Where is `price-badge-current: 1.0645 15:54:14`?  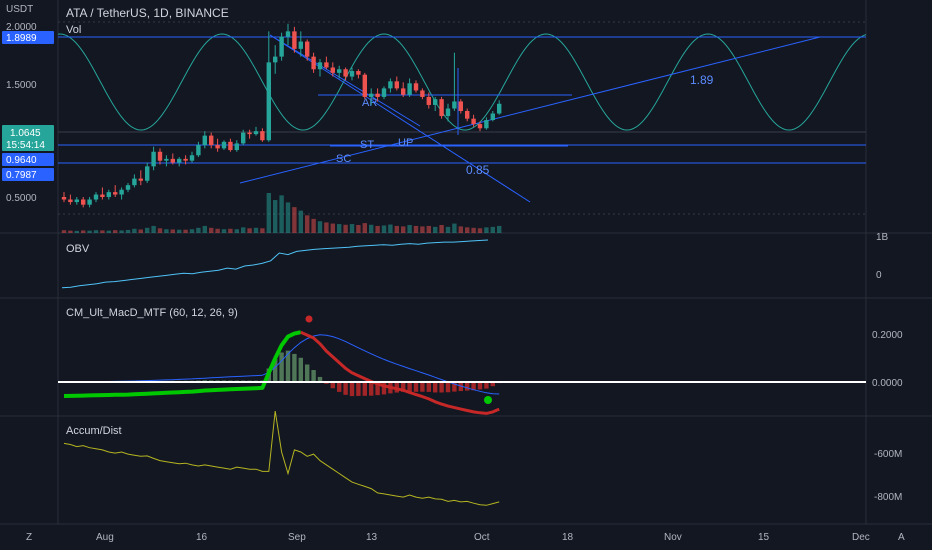
price-badge-current: 1.0645 15:54:14 is located at coordinates (28, 138).